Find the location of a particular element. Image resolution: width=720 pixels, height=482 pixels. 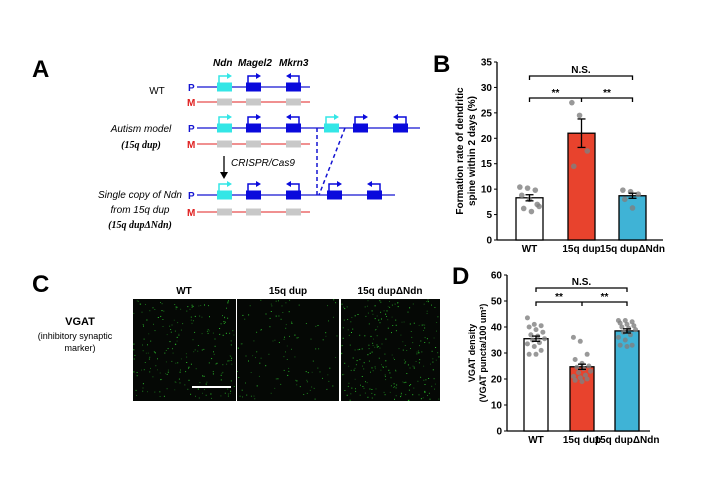

y-tick-label: 30 is located at coordinates (487, 88).